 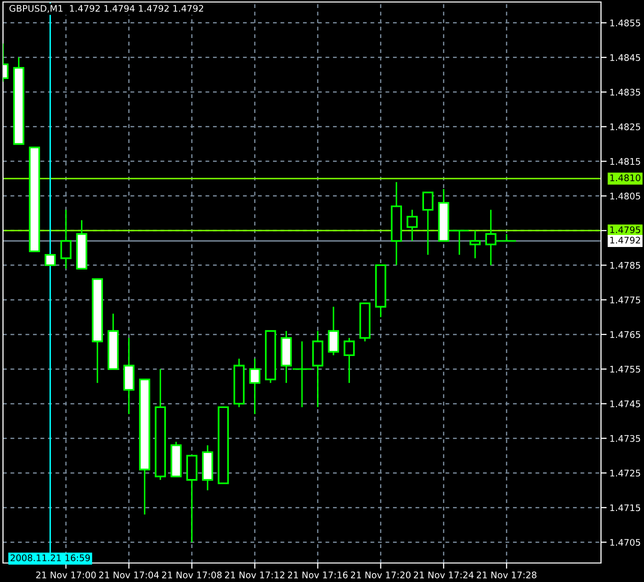 I want to click on y-tick-label: 1.4855, so click(x=625, y=23).